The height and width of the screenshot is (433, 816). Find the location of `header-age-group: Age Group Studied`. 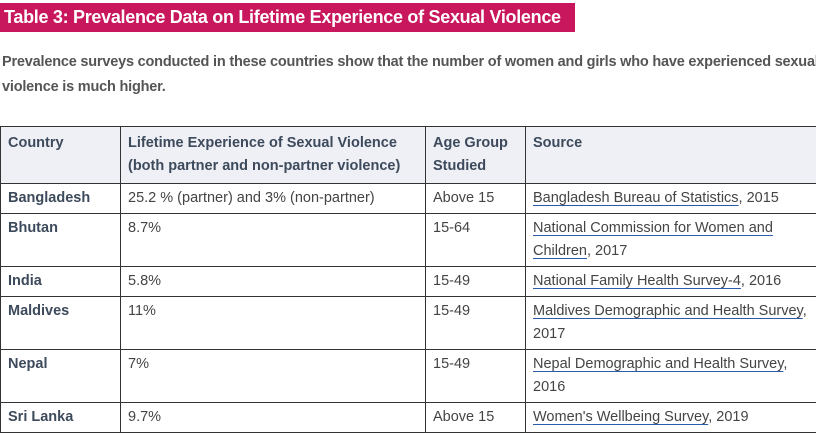

header-age-group: Age Group Studied is located at coordinates (476, 155).